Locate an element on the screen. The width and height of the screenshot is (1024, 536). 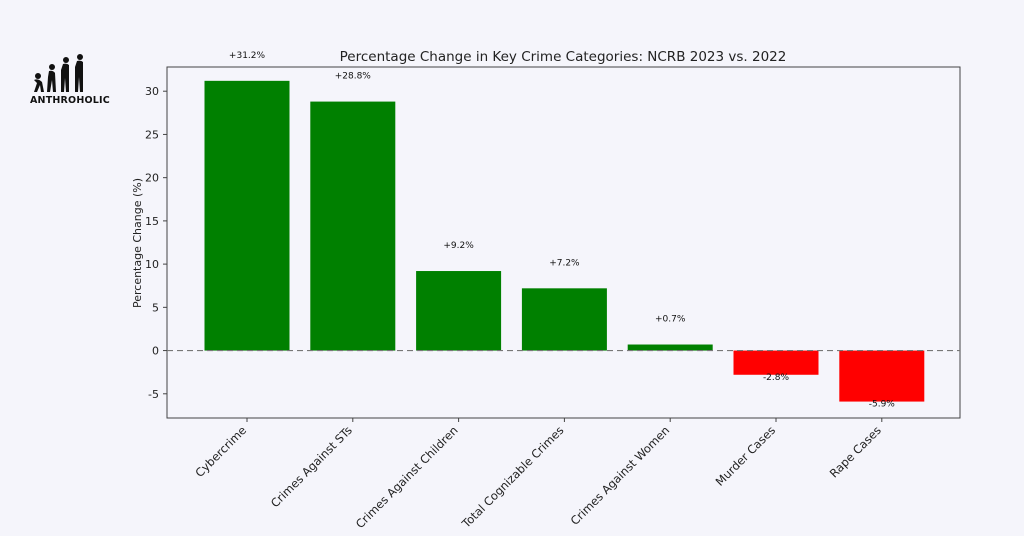
bar-rape-cases is located at coordinates (882, 376).